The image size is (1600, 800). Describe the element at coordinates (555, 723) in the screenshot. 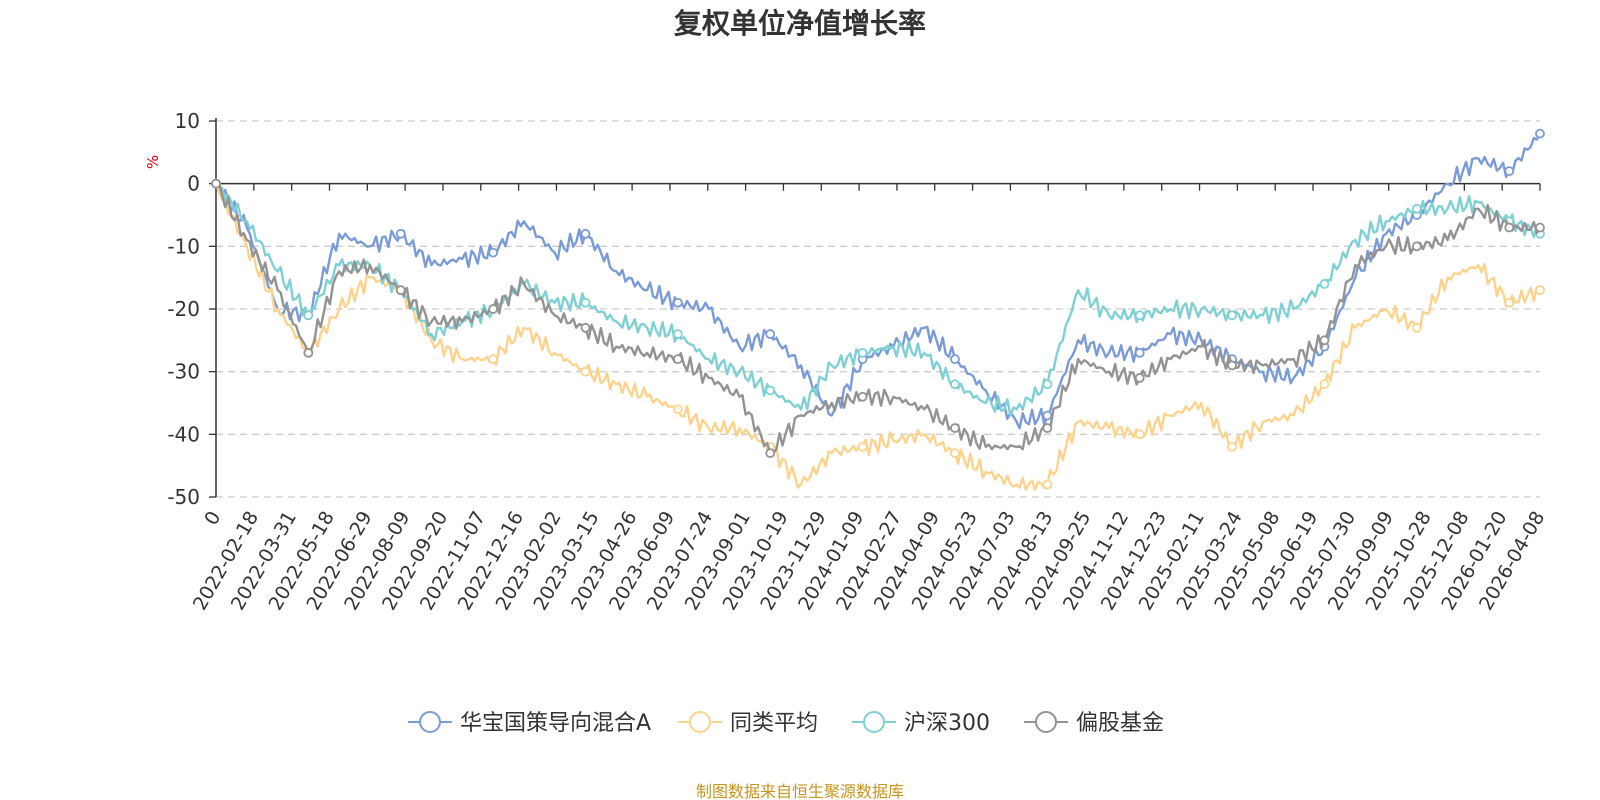

I see `legend-item-label: 华宝国策导向混合A` at that location.